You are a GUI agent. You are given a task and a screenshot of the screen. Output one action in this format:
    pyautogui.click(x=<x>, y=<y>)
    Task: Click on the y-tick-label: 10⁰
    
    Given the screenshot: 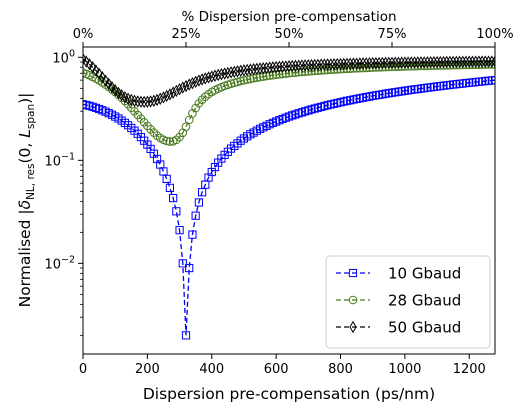 What is the action you would take?
    pyautogui.click(x=63, y=57)
    